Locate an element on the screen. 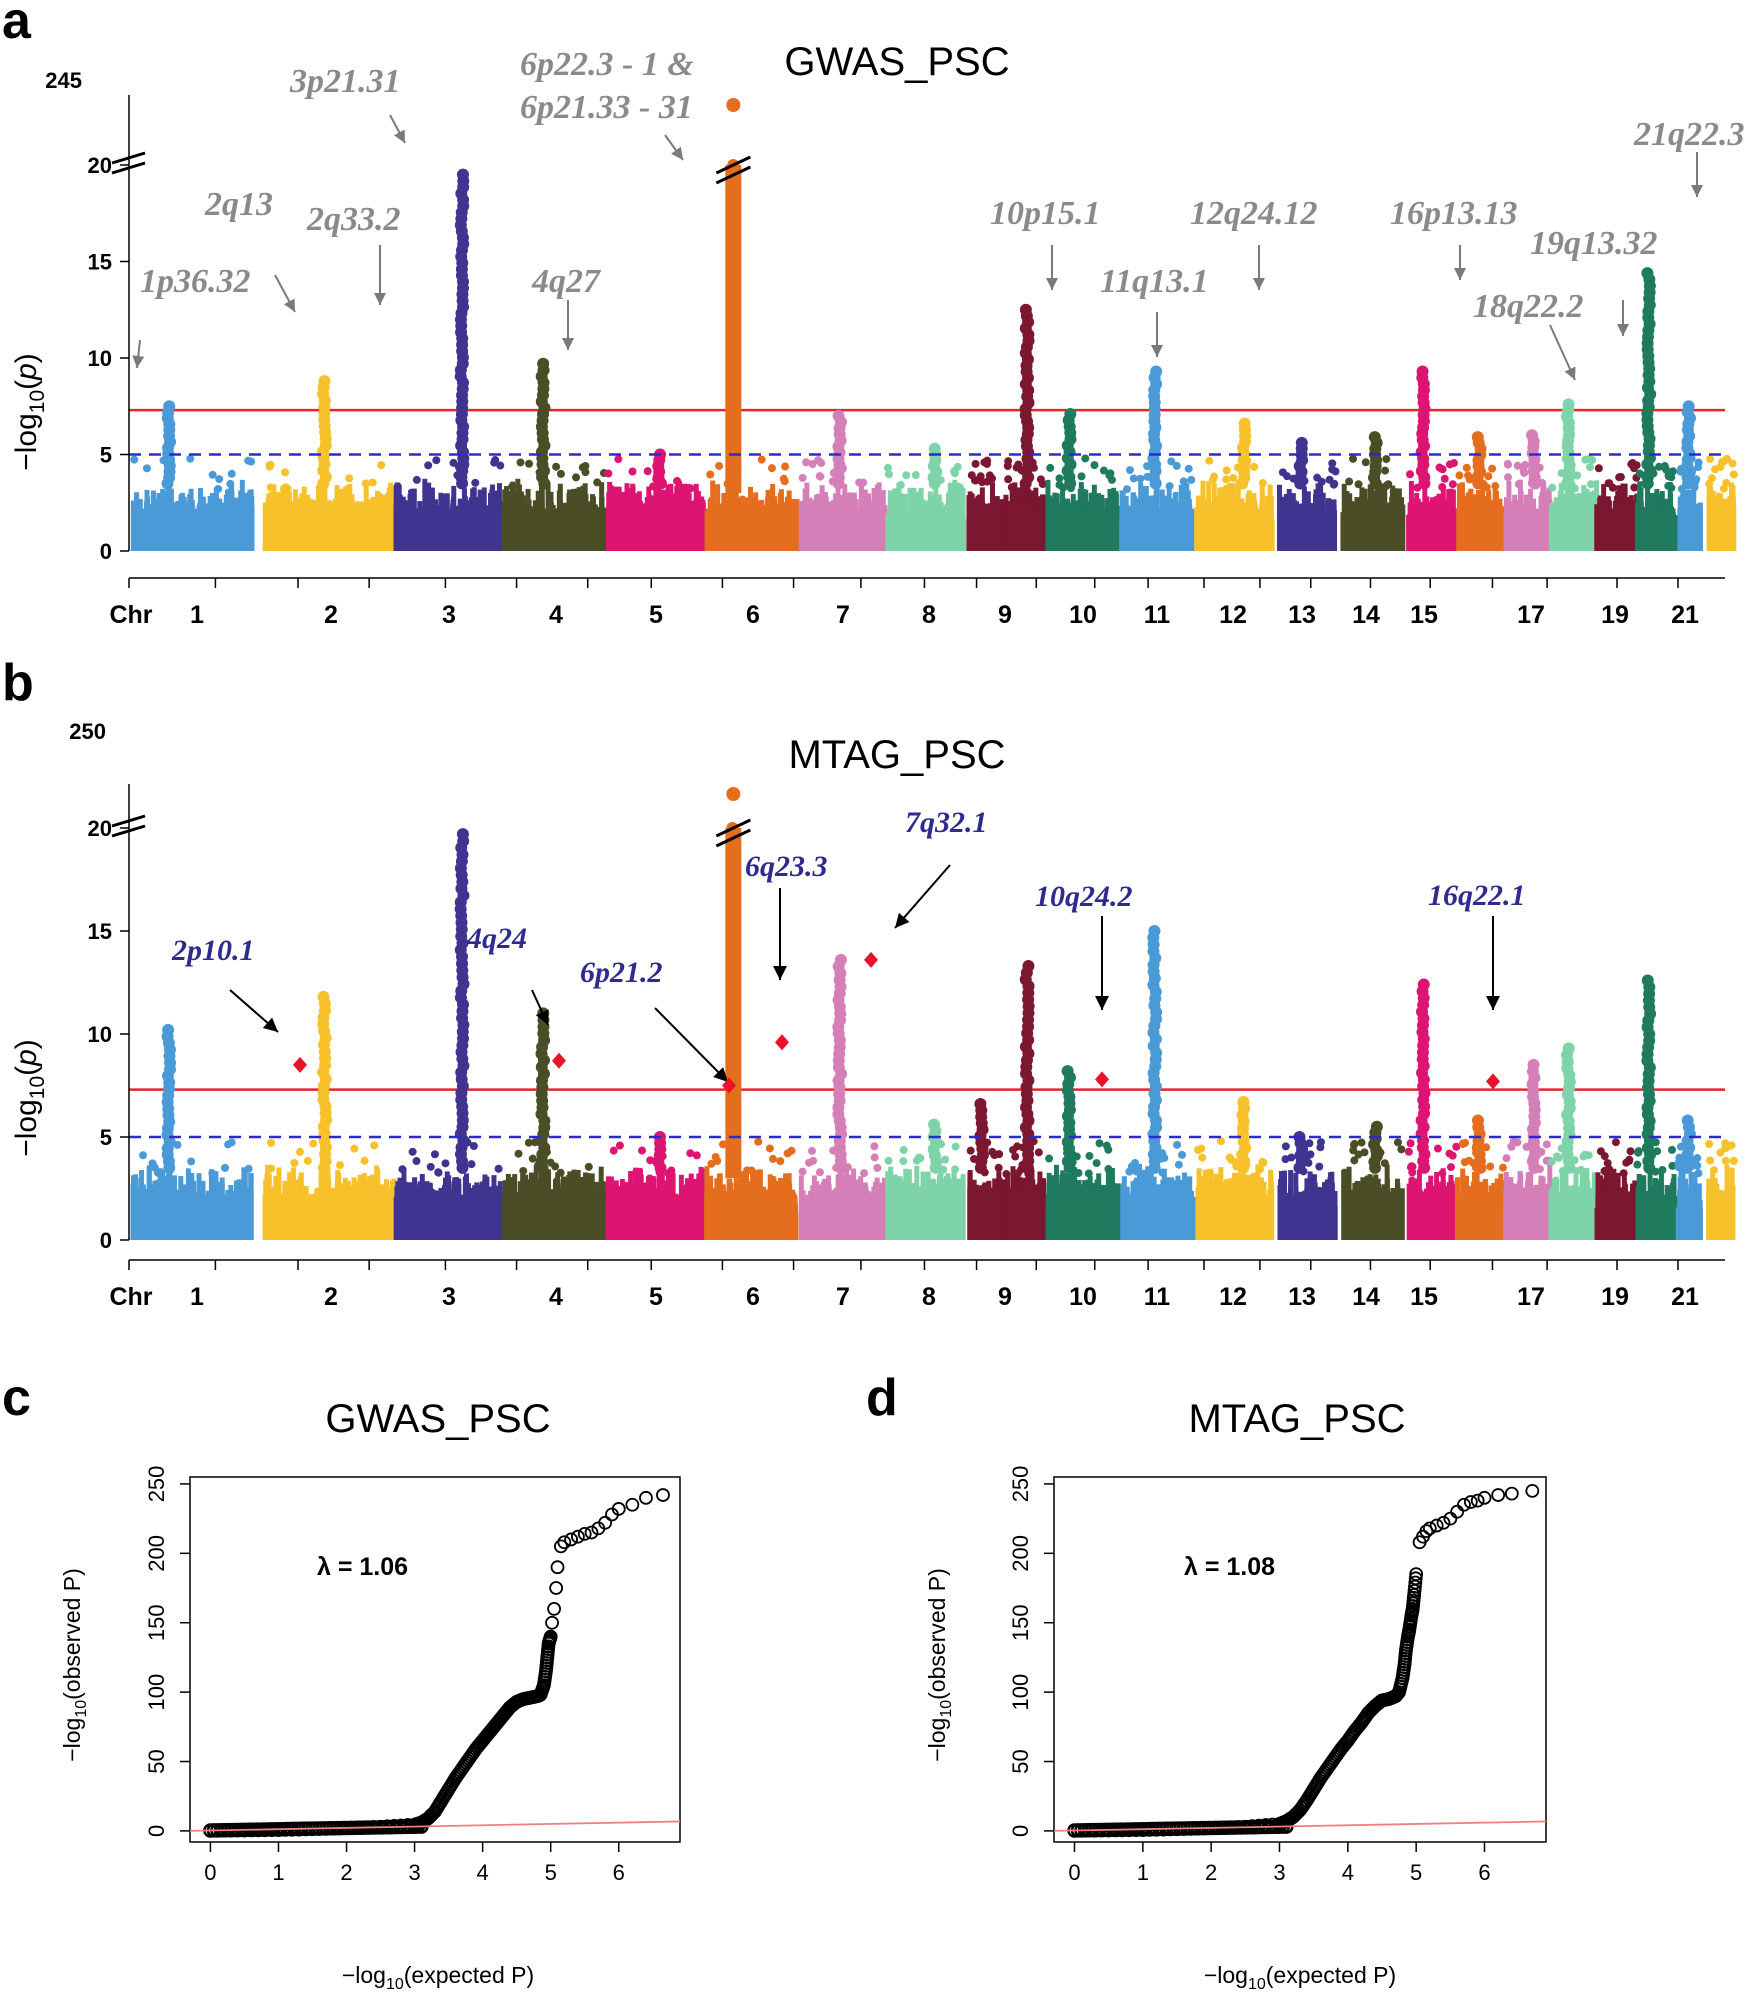 The height and width of the screenshot is (1992, 1748). panel-a-title: GWAS_PSC is located at coordinates (896, 62).